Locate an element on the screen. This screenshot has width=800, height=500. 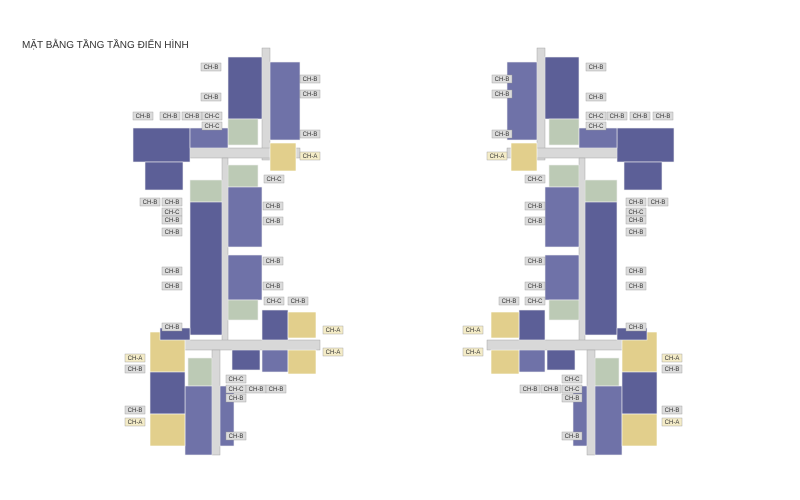
title: MẶT BẰNG TẦNG TẦNG ĐIỂN HÌNH is located at coordinates (105, 44).